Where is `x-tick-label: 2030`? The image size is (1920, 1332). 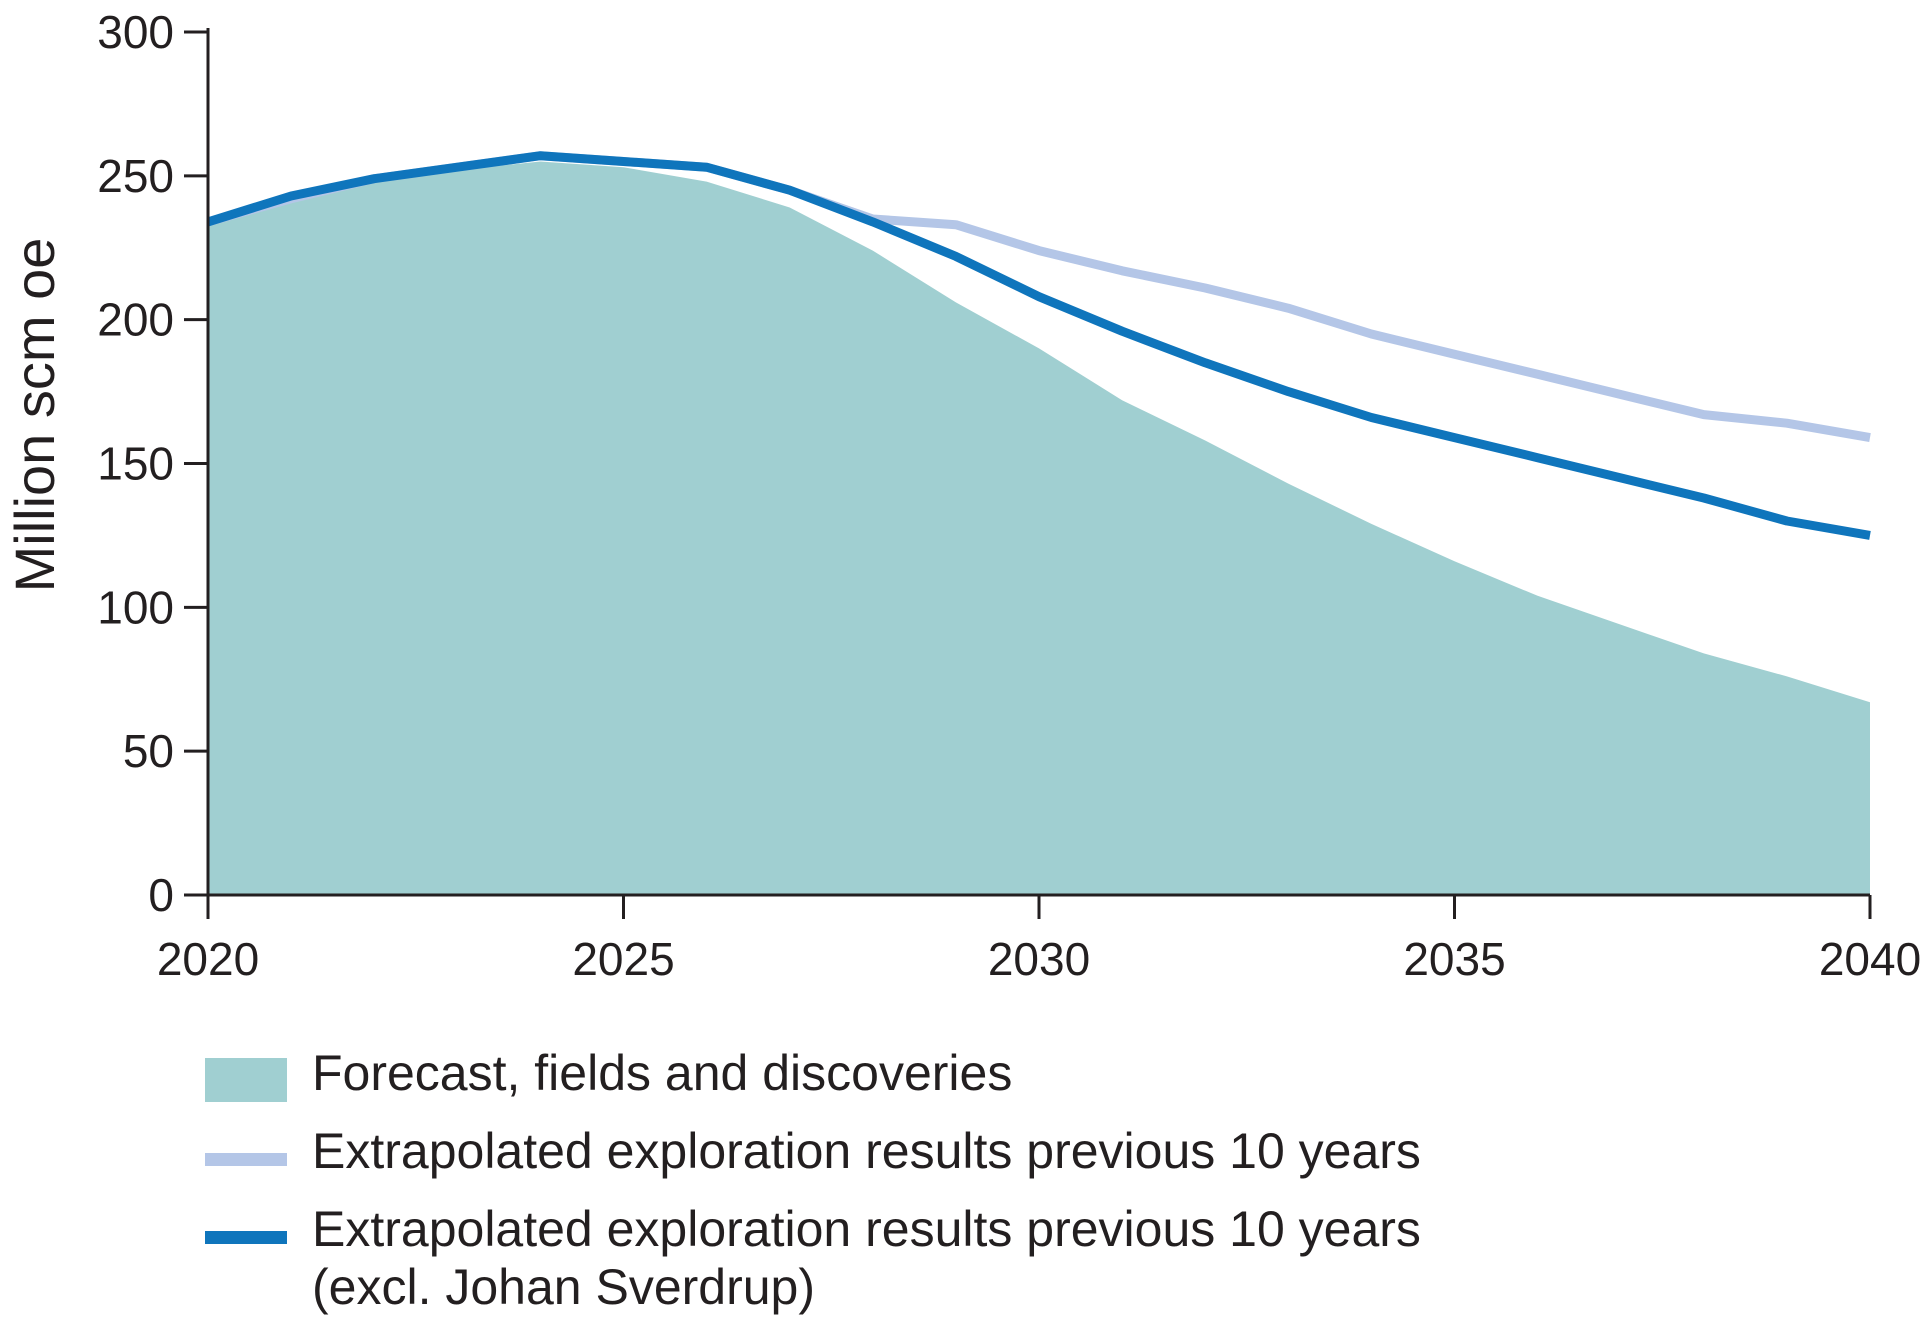 x-tick-label: 2030 is located at coordinates (1039, 959).